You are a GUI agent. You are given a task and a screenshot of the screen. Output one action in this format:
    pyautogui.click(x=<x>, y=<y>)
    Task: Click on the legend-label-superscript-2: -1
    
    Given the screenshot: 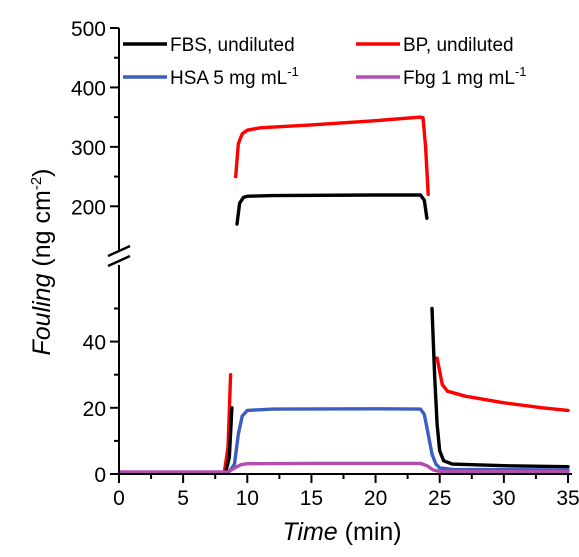 What is the action you would take?
    pyautogui.click(x=293, y=71)
    